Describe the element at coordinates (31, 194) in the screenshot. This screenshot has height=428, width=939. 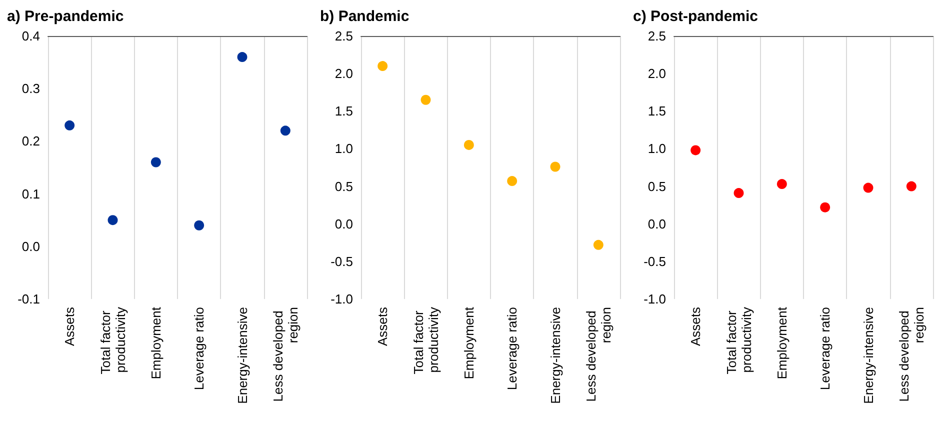
I see `y-tick-label: 0.1` at that location.